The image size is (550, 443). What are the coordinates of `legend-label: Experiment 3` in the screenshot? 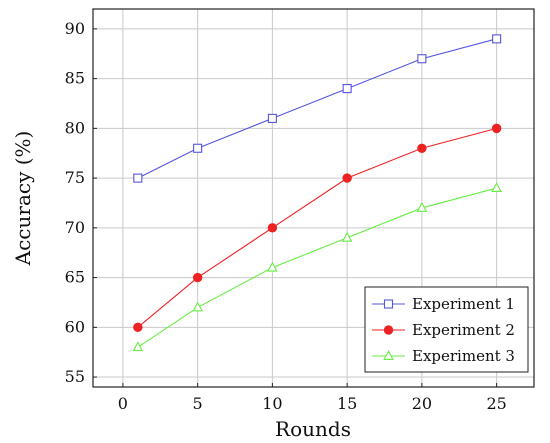 It's located at (463, 356).